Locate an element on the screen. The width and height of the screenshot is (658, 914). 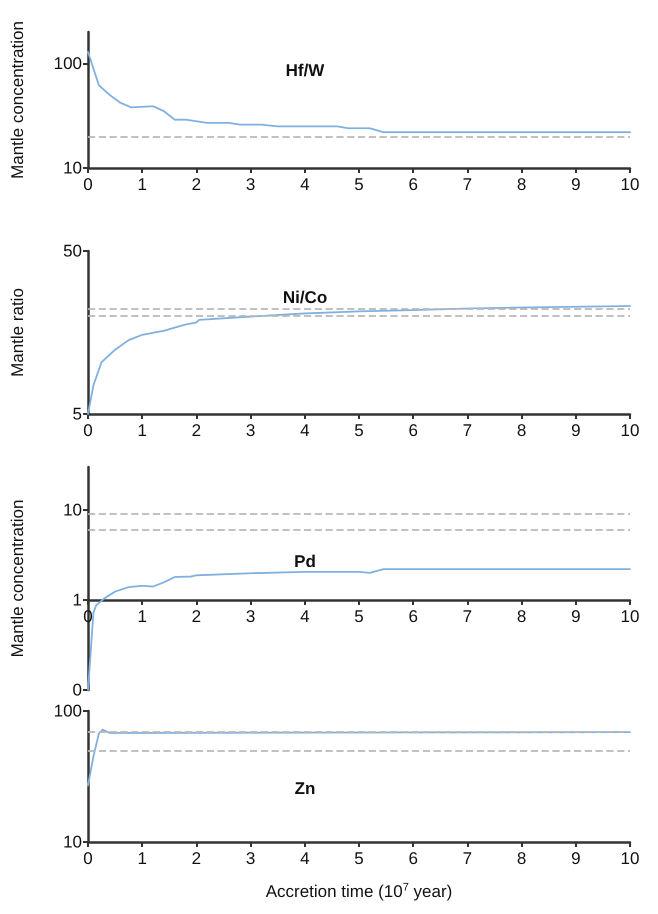
y-tick-label: 5 is located at coordinates (77, 414).